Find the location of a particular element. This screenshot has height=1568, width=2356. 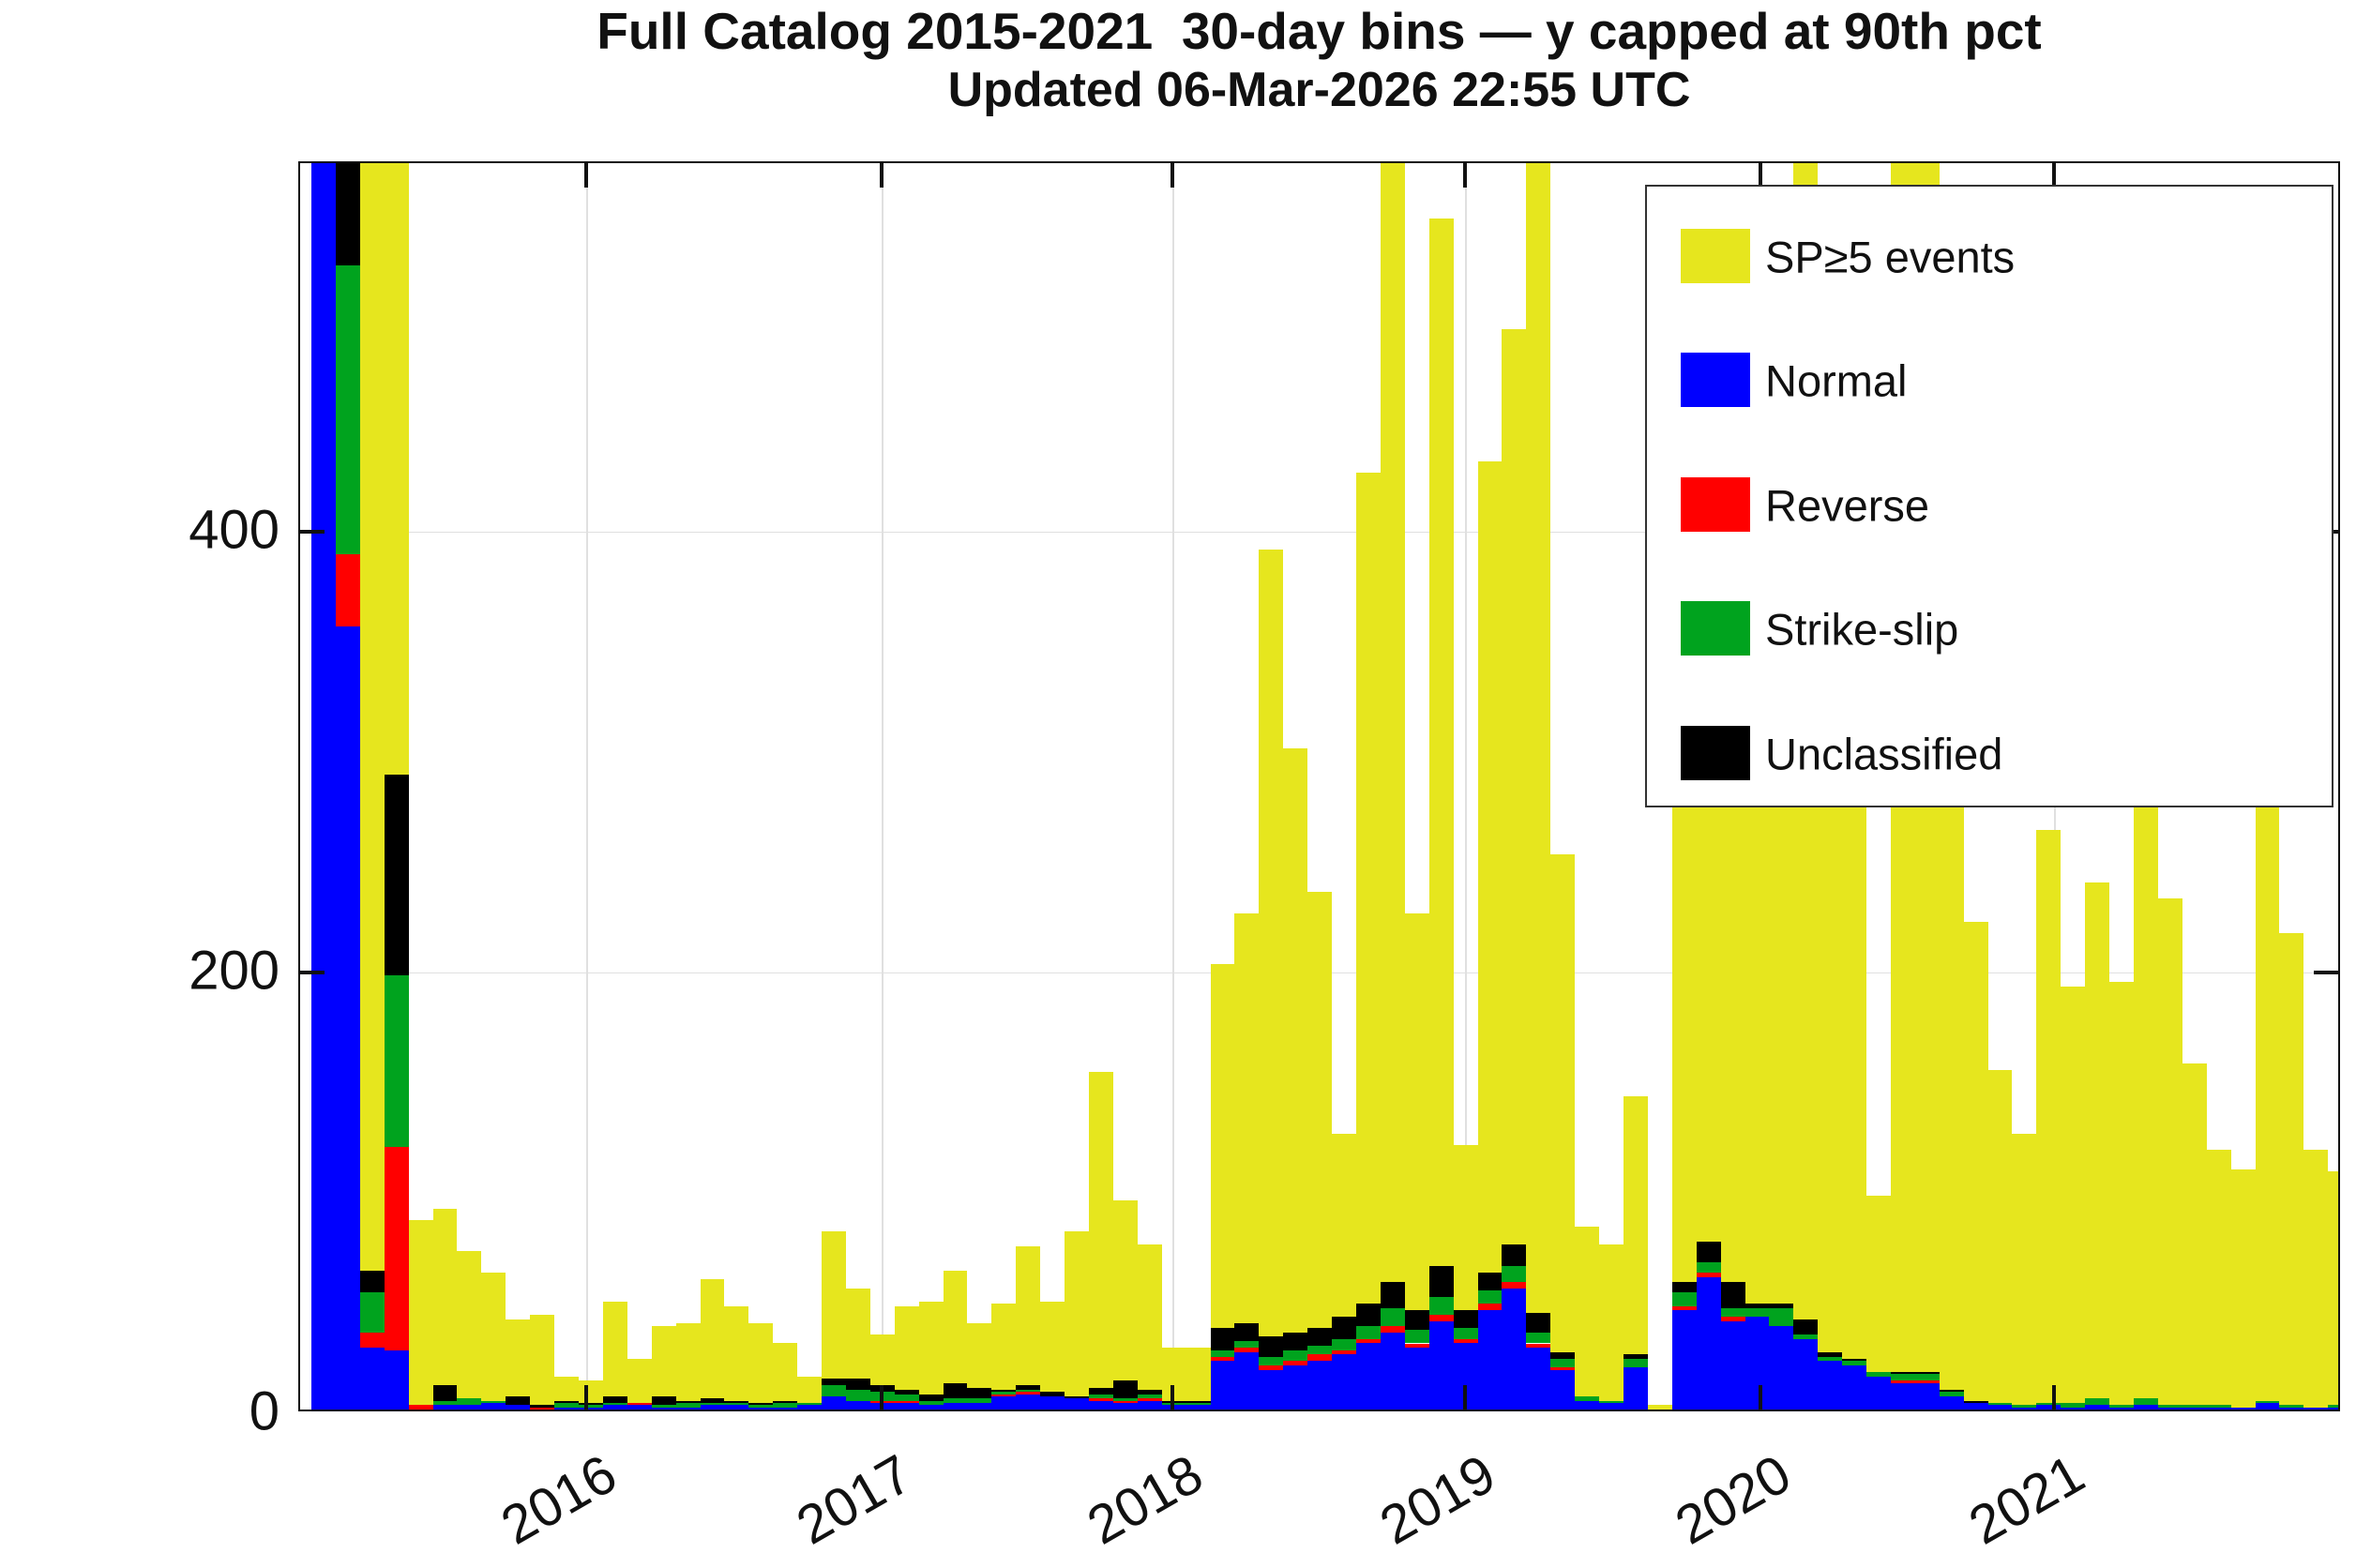

legend-swatch-unclassified is located at coordinates (1715, 753).